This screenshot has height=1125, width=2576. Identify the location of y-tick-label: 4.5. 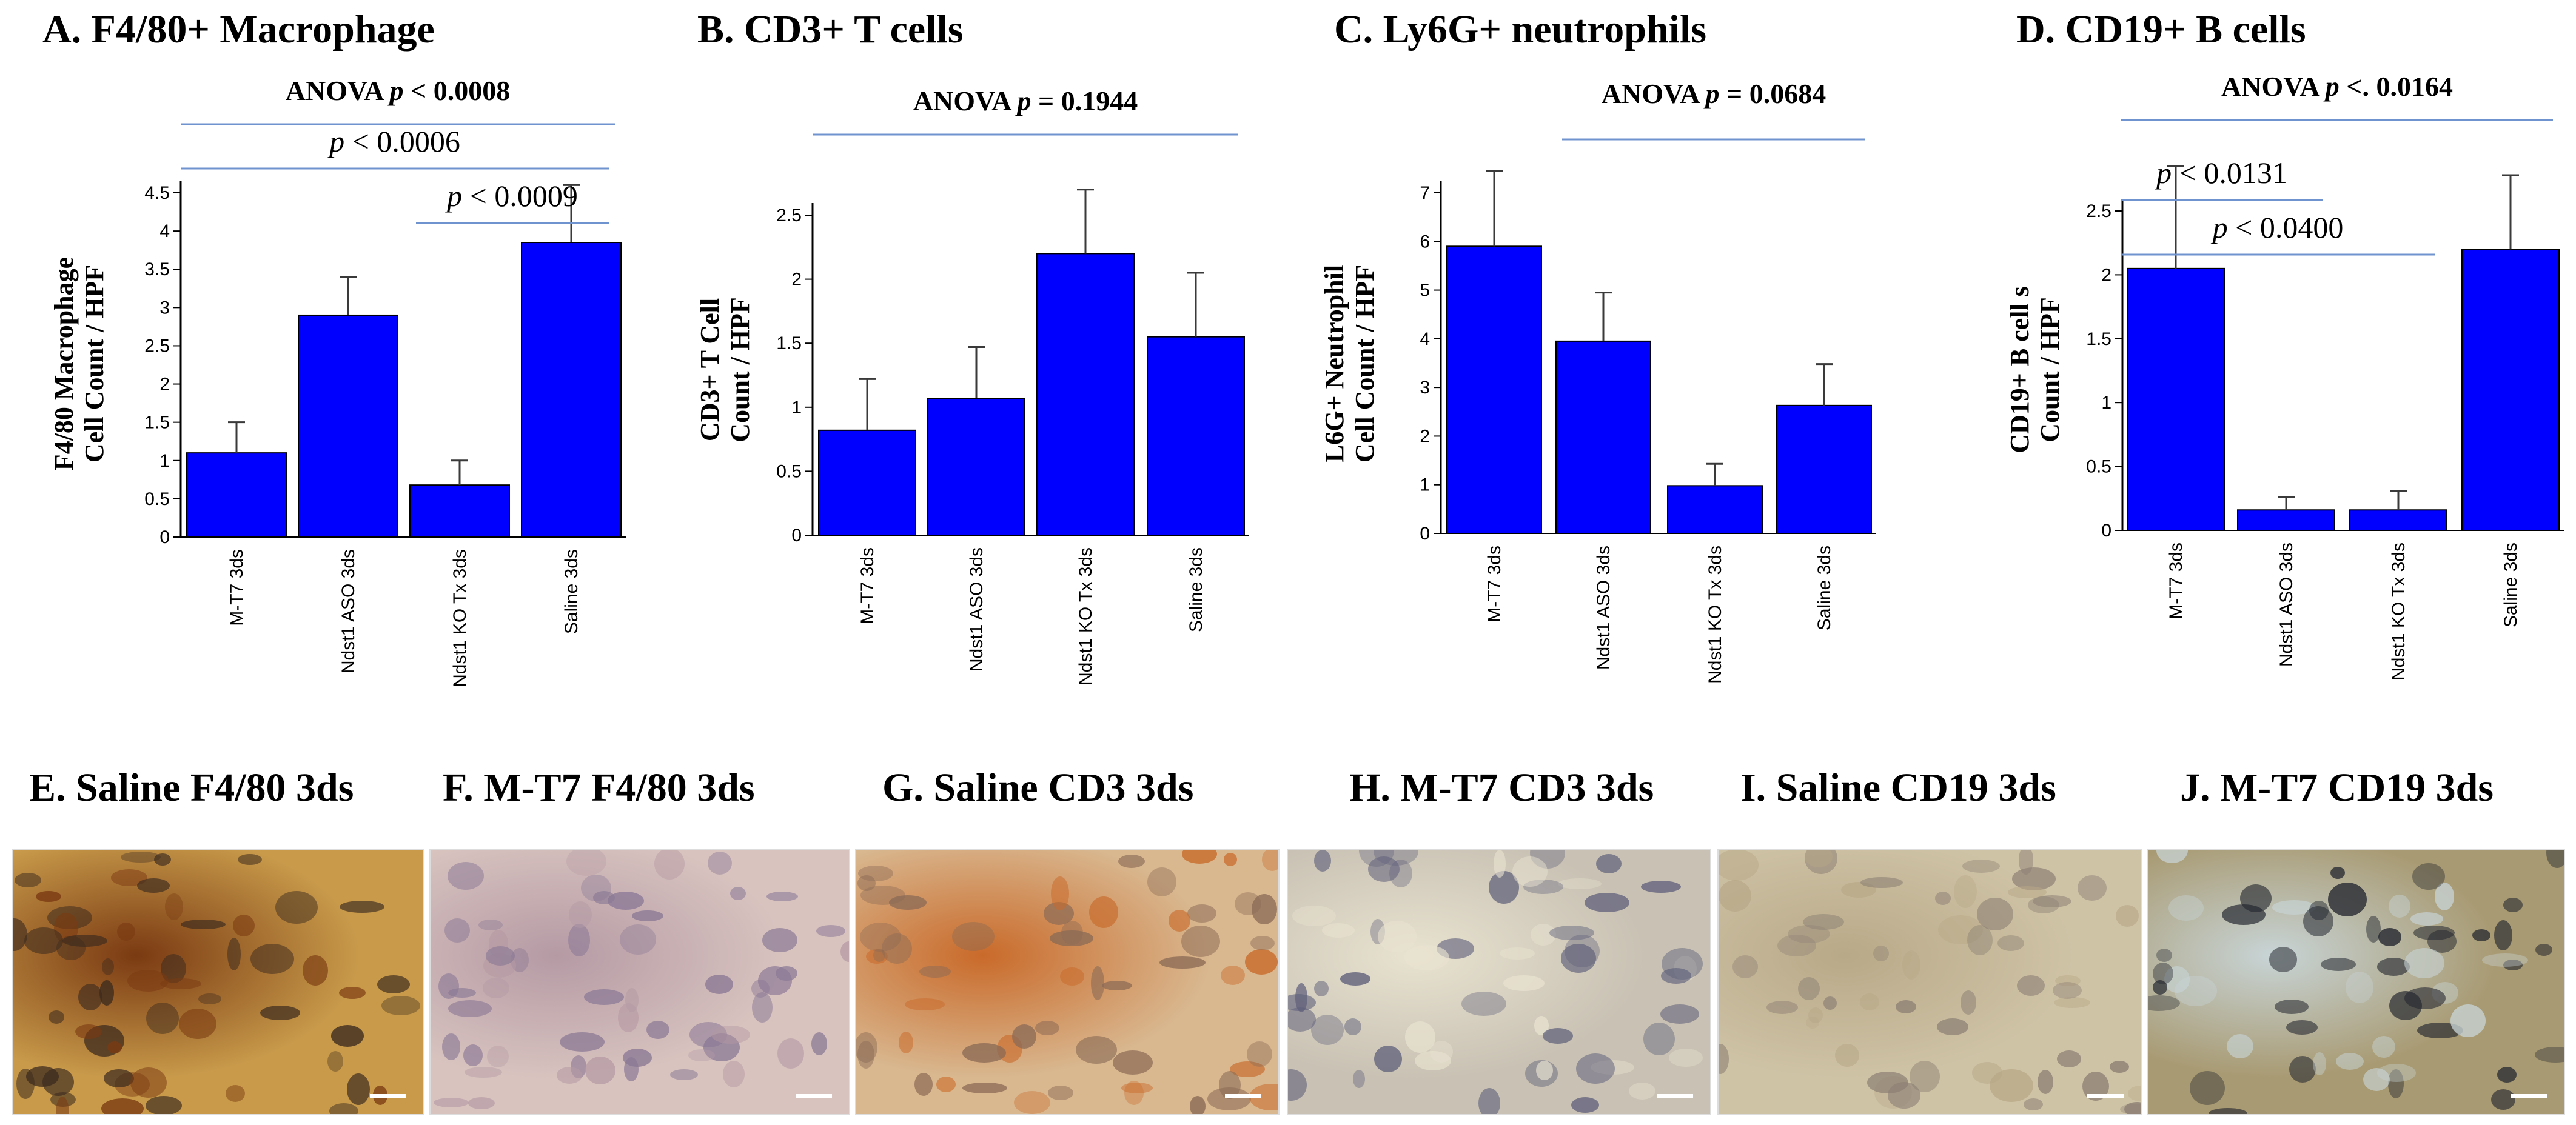
(157, 193).